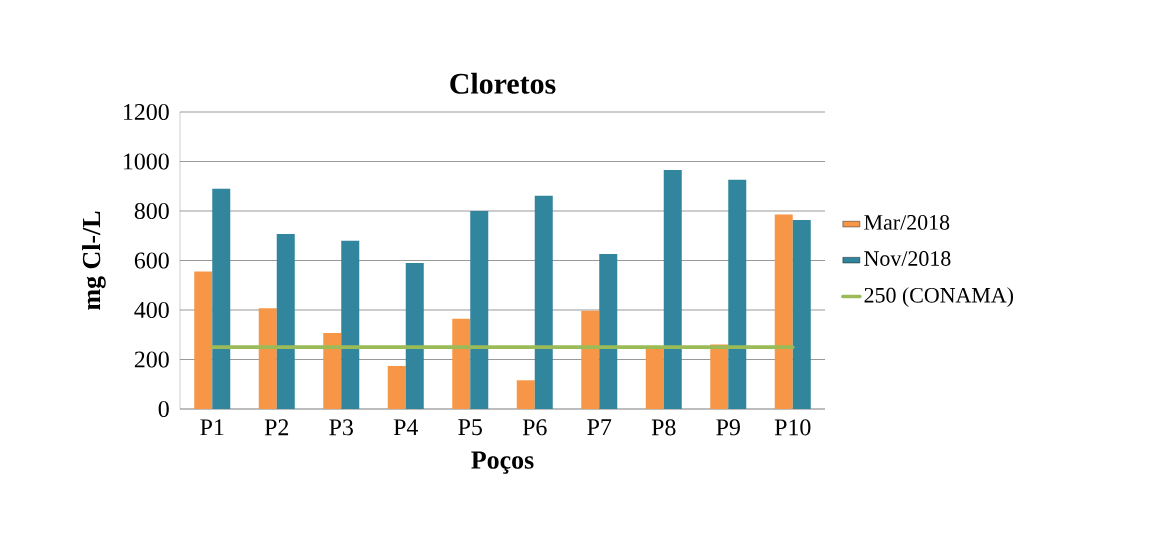  What do you see at coordinates (151, 211) in the screenshot?
I see `y-tick-label: 800` at bounding box center [151, 211].